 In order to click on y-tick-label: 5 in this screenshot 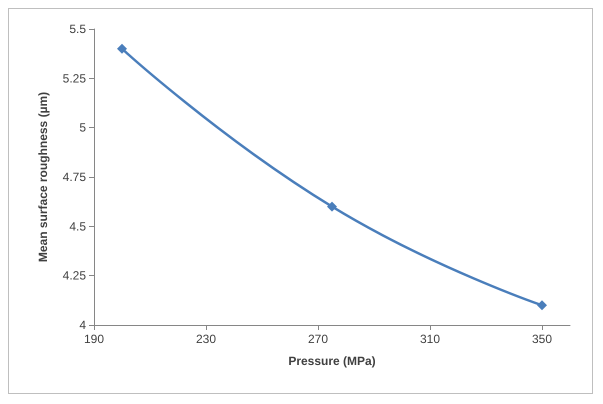, I will do `click(82, 127)`.